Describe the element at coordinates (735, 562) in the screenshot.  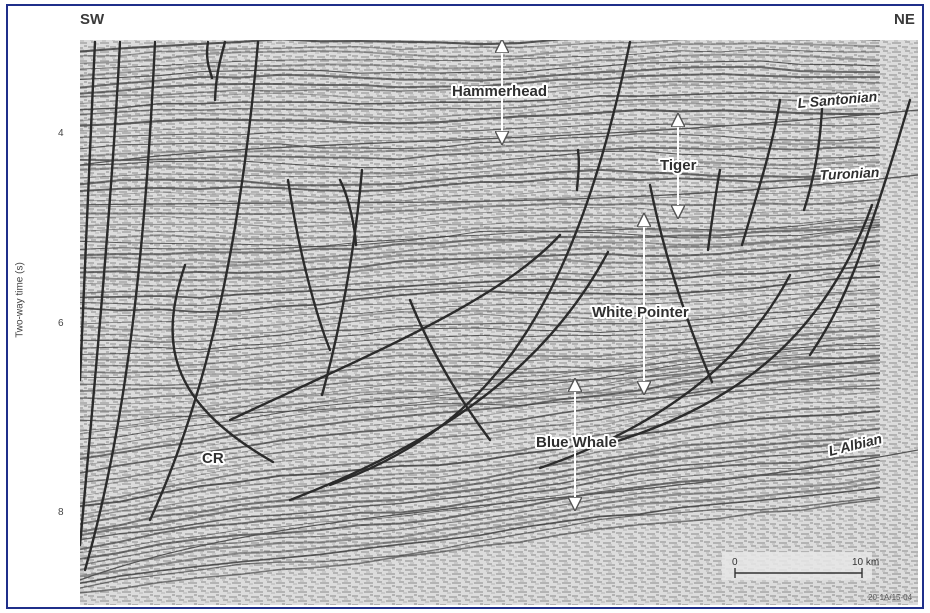
I see `scale-bar-start-label: 0` at that location.